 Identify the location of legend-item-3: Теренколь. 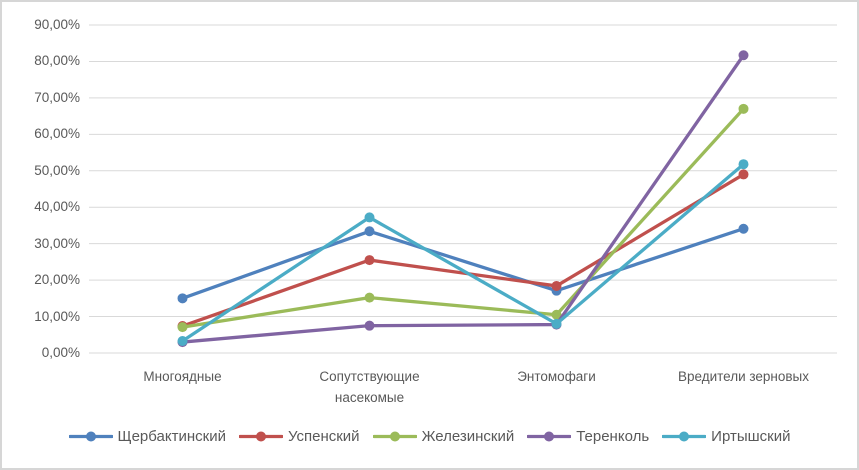
(588, 436).